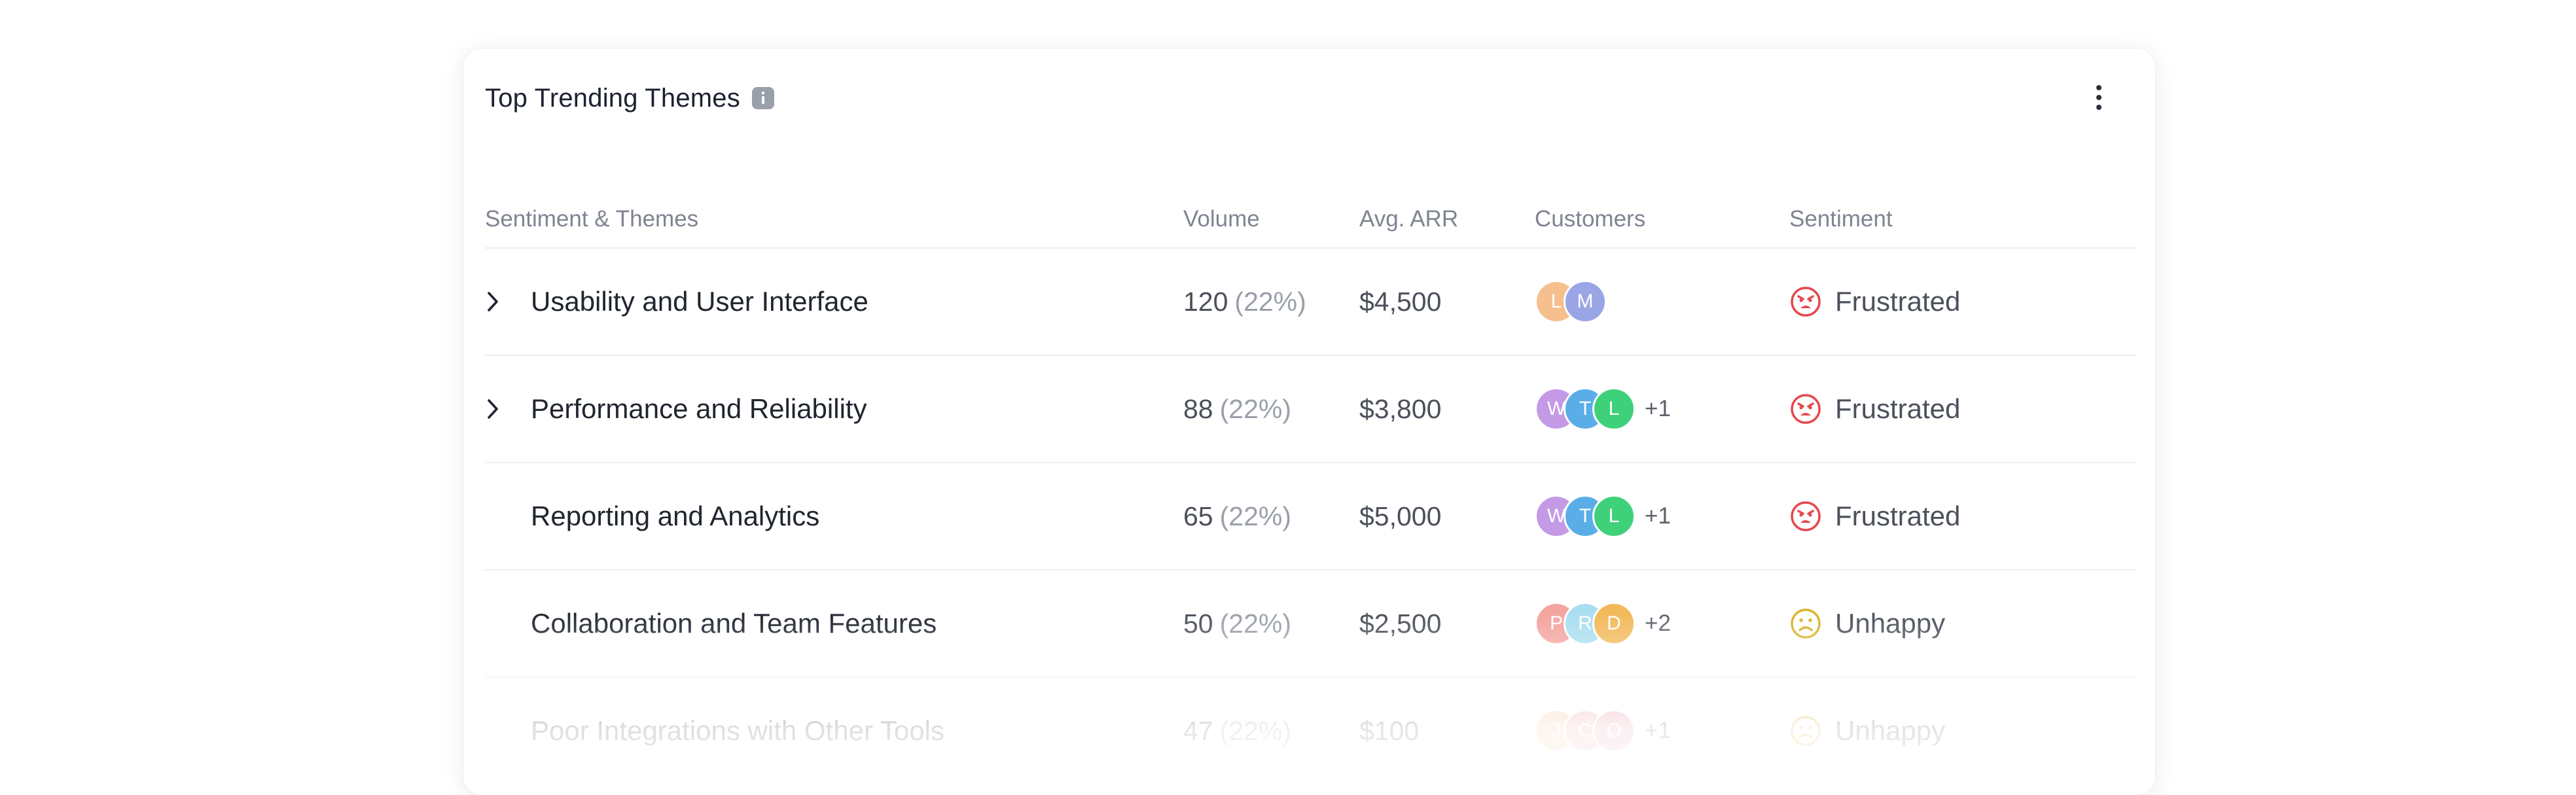 This screenshot has width=2576, height=795. What do you see at coordinates (1400, 516) in the screenshot?
I see `avg-arr-value: $5,000` at bounding box center [1400, 516].